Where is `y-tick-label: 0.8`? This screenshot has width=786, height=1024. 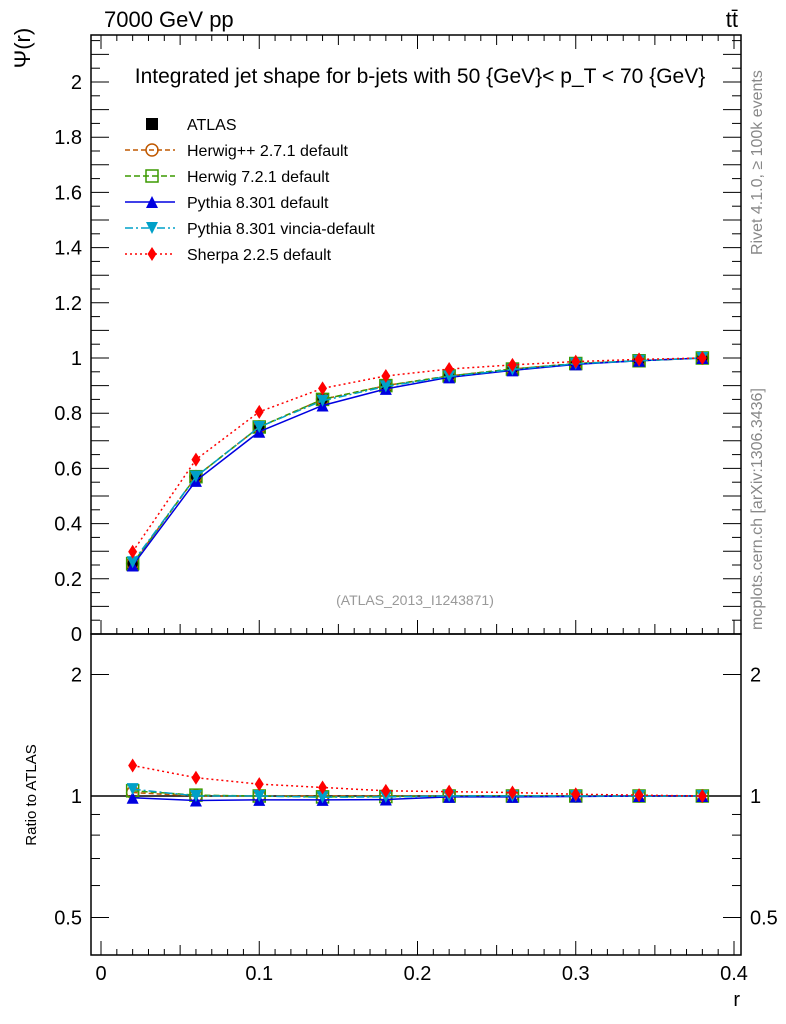
y-tick-label: 0.8 is located at coordinates (68, 414).